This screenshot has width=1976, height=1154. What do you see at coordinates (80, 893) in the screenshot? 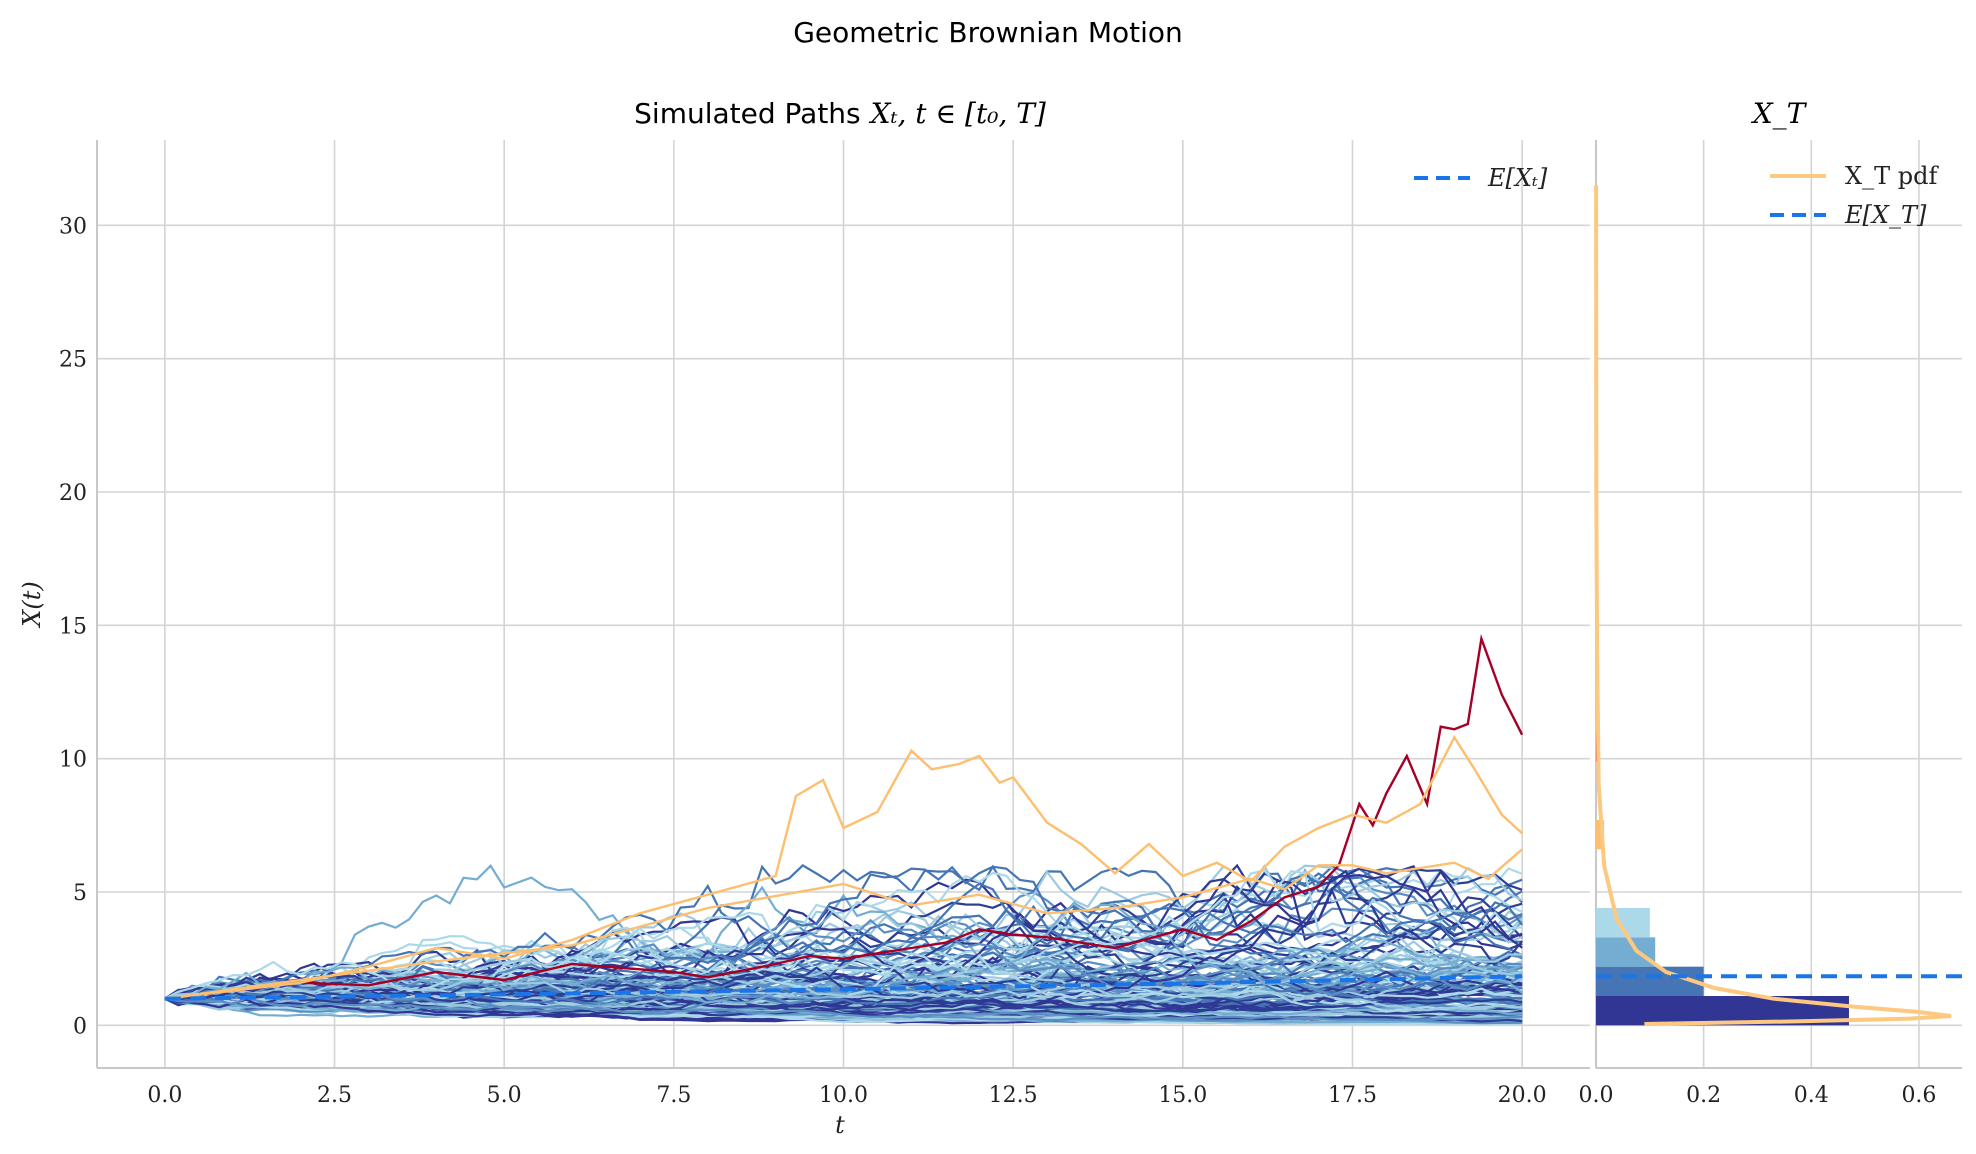
I see `paths-y-tick-label: 5` at bounding box center [80, 893].